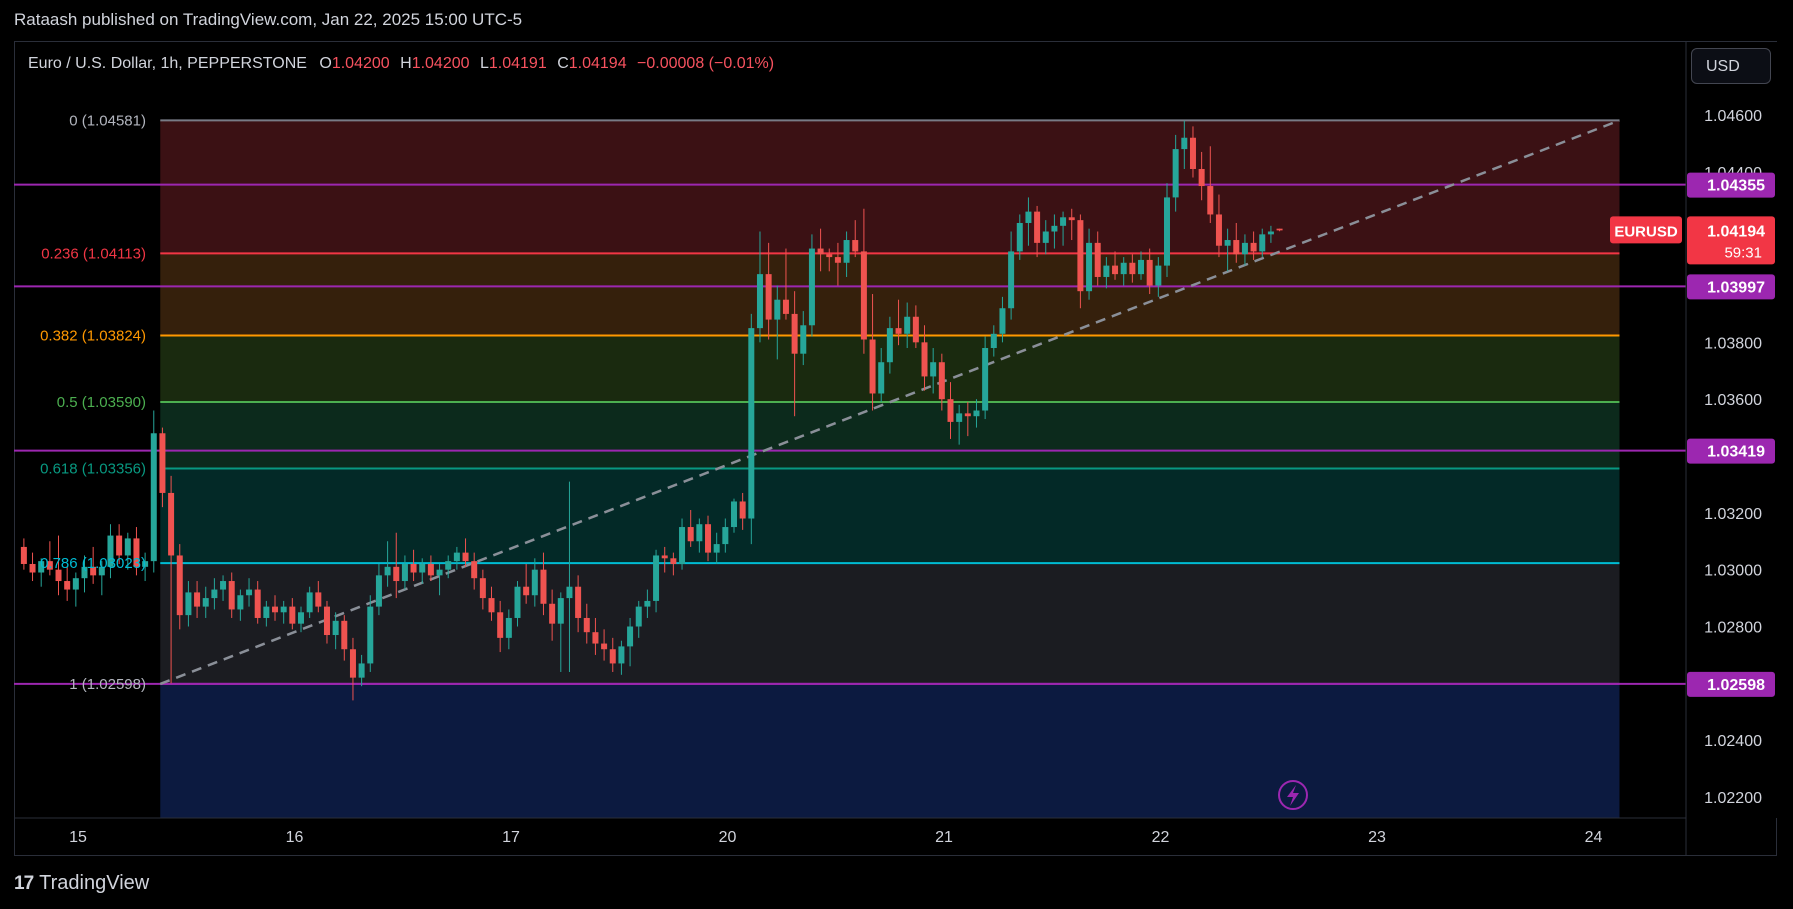  What do you see at coordinates (325, 63) in the screenshot?
I see `open-label: O` at bounding box center [325, 63].